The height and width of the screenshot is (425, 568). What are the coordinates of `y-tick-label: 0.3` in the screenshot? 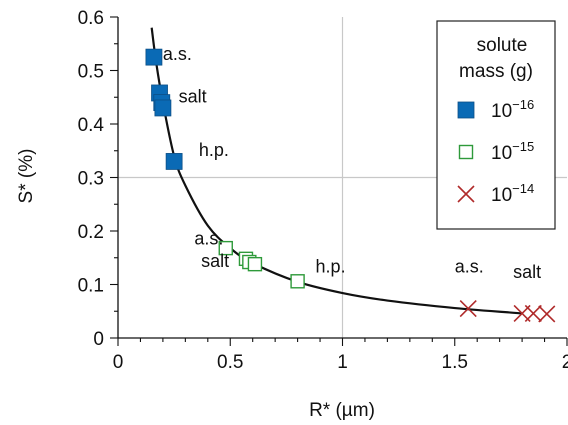 It's located at (91, 179).